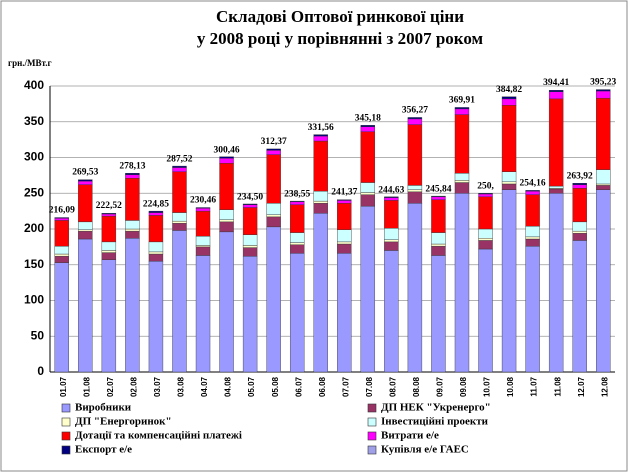 This screenshot has width=628, height=472. What do you see at coordinates (321, 128) in the screenshot?
I see `total-label: 331,56` at bounding box center [321, 128].